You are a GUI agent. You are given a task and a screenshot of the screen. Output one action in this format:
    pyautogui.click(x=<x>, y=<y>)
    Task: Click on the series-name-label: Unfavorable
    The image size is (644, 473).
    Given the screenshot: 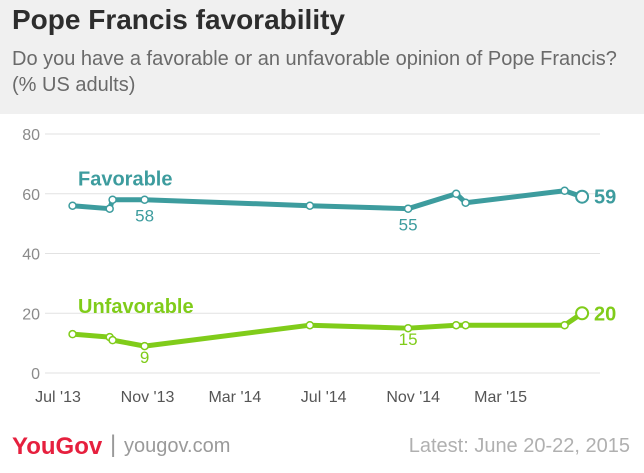 What is the action you would take?
    pyautogui.click(x=136, y=307)
    